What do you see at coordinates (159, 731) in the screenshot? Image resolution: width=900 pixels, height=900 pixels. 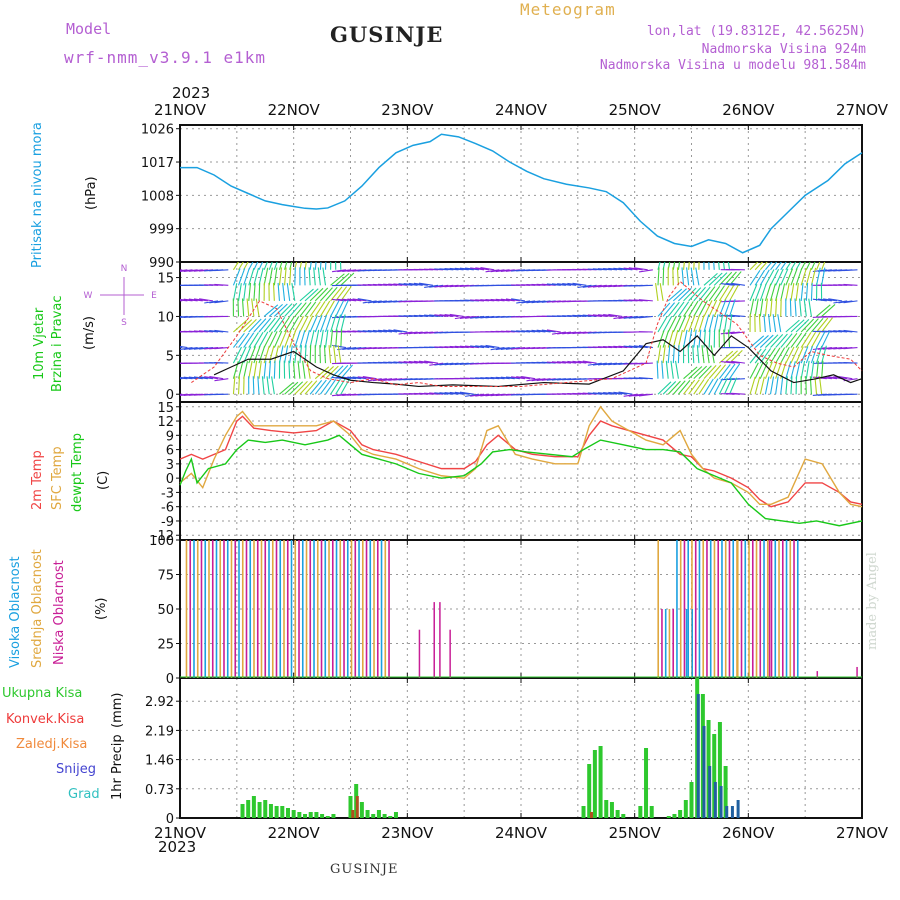 I see `y-tick-label: 2.19` at bounding box center [159, 731].